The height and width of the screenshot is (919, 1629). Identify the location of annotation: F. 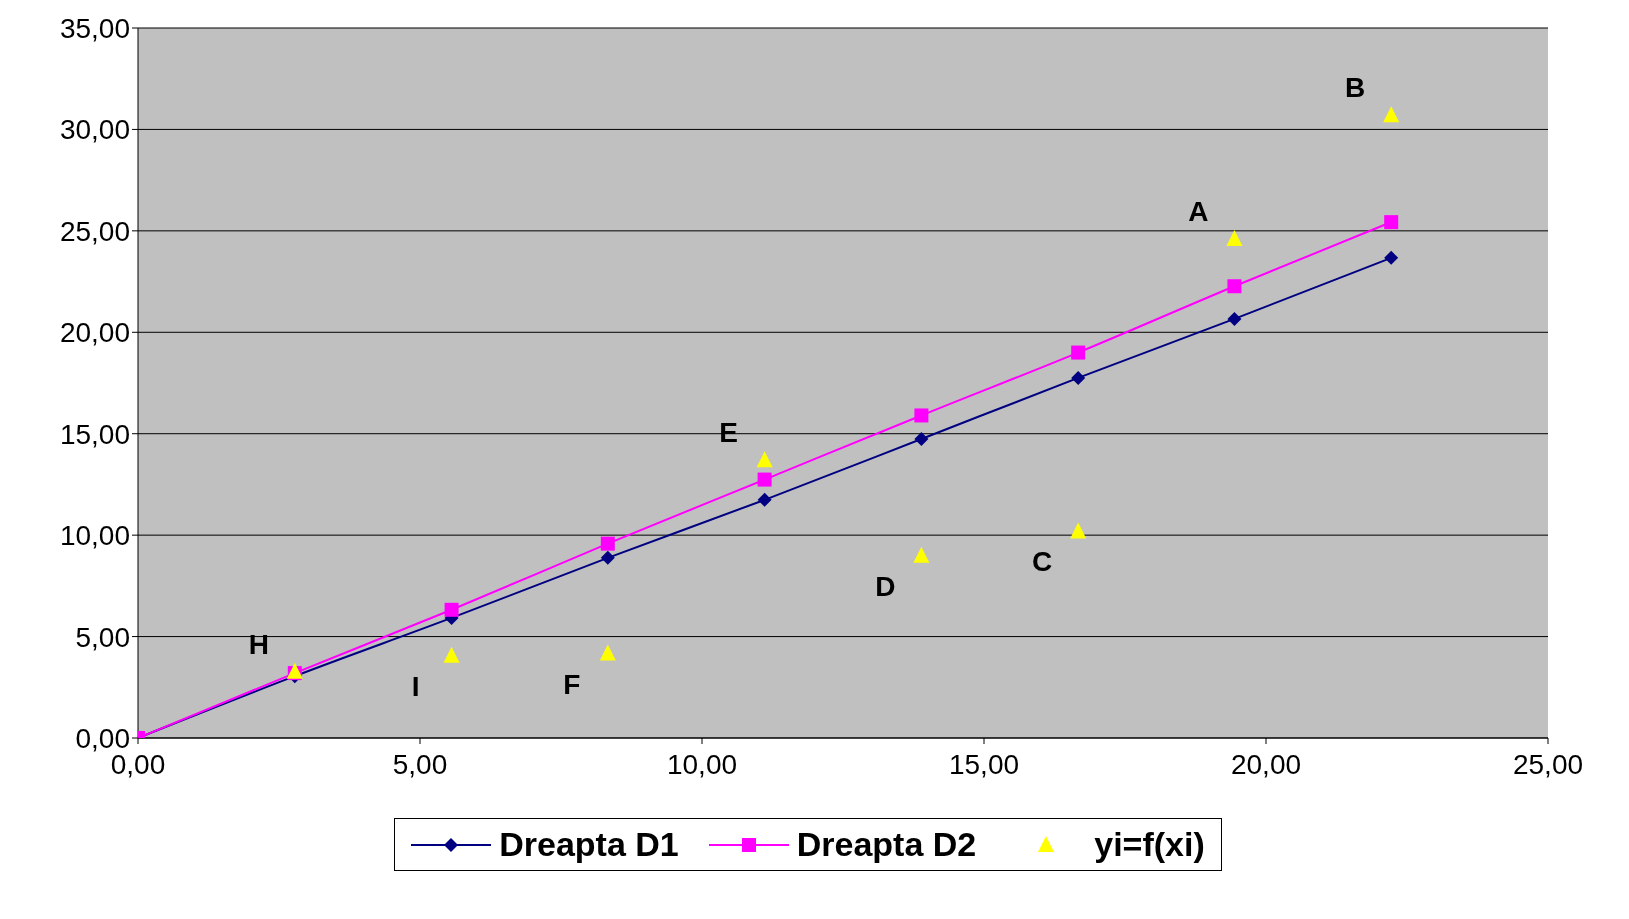
(572, 684).